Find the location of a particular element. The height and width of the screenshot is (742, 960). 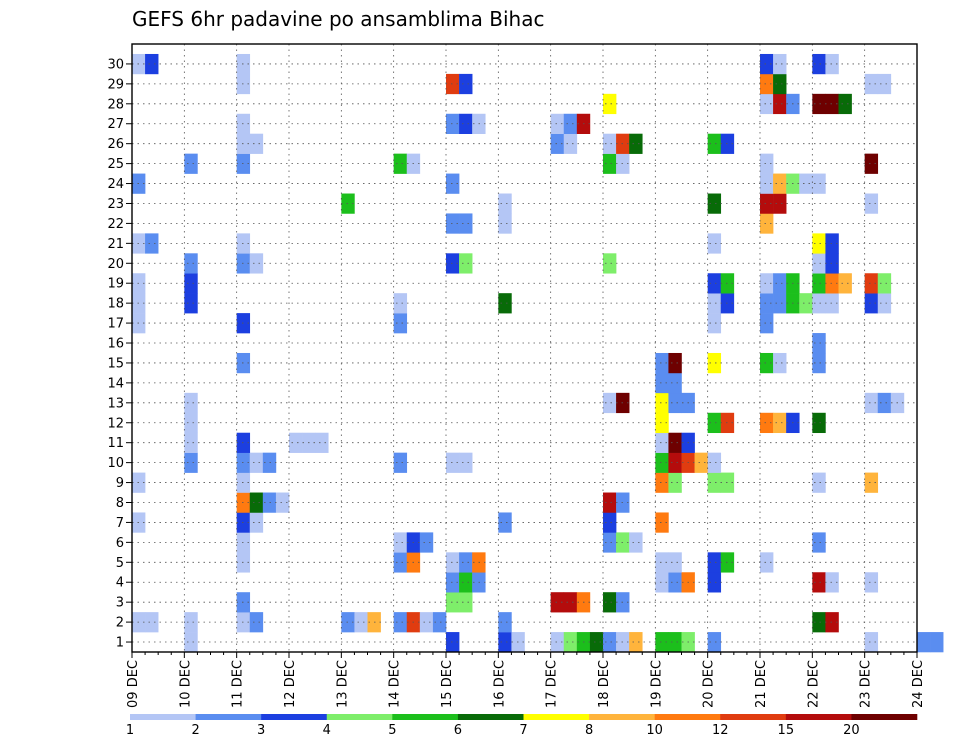

x-tick-label: 23 DEC is located at coordinates (866, 684).